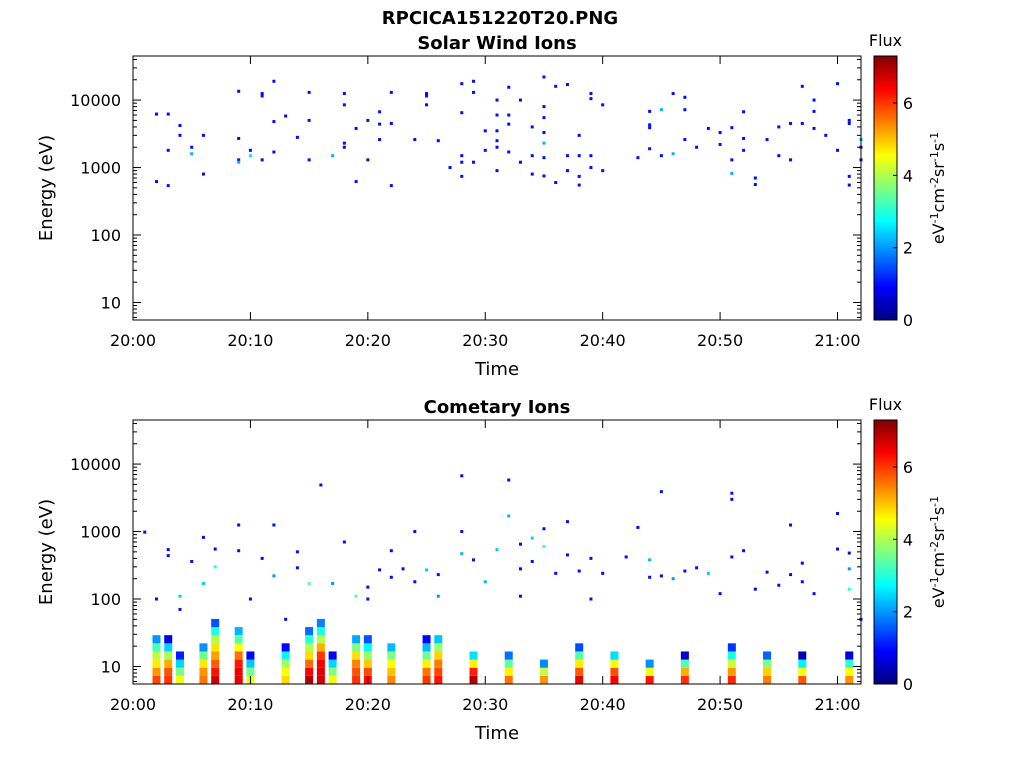 Image resolution: width=1024 pixels, height=768 pixels. I want to click on colorbar-tick-label: 2, so click(908, 612).